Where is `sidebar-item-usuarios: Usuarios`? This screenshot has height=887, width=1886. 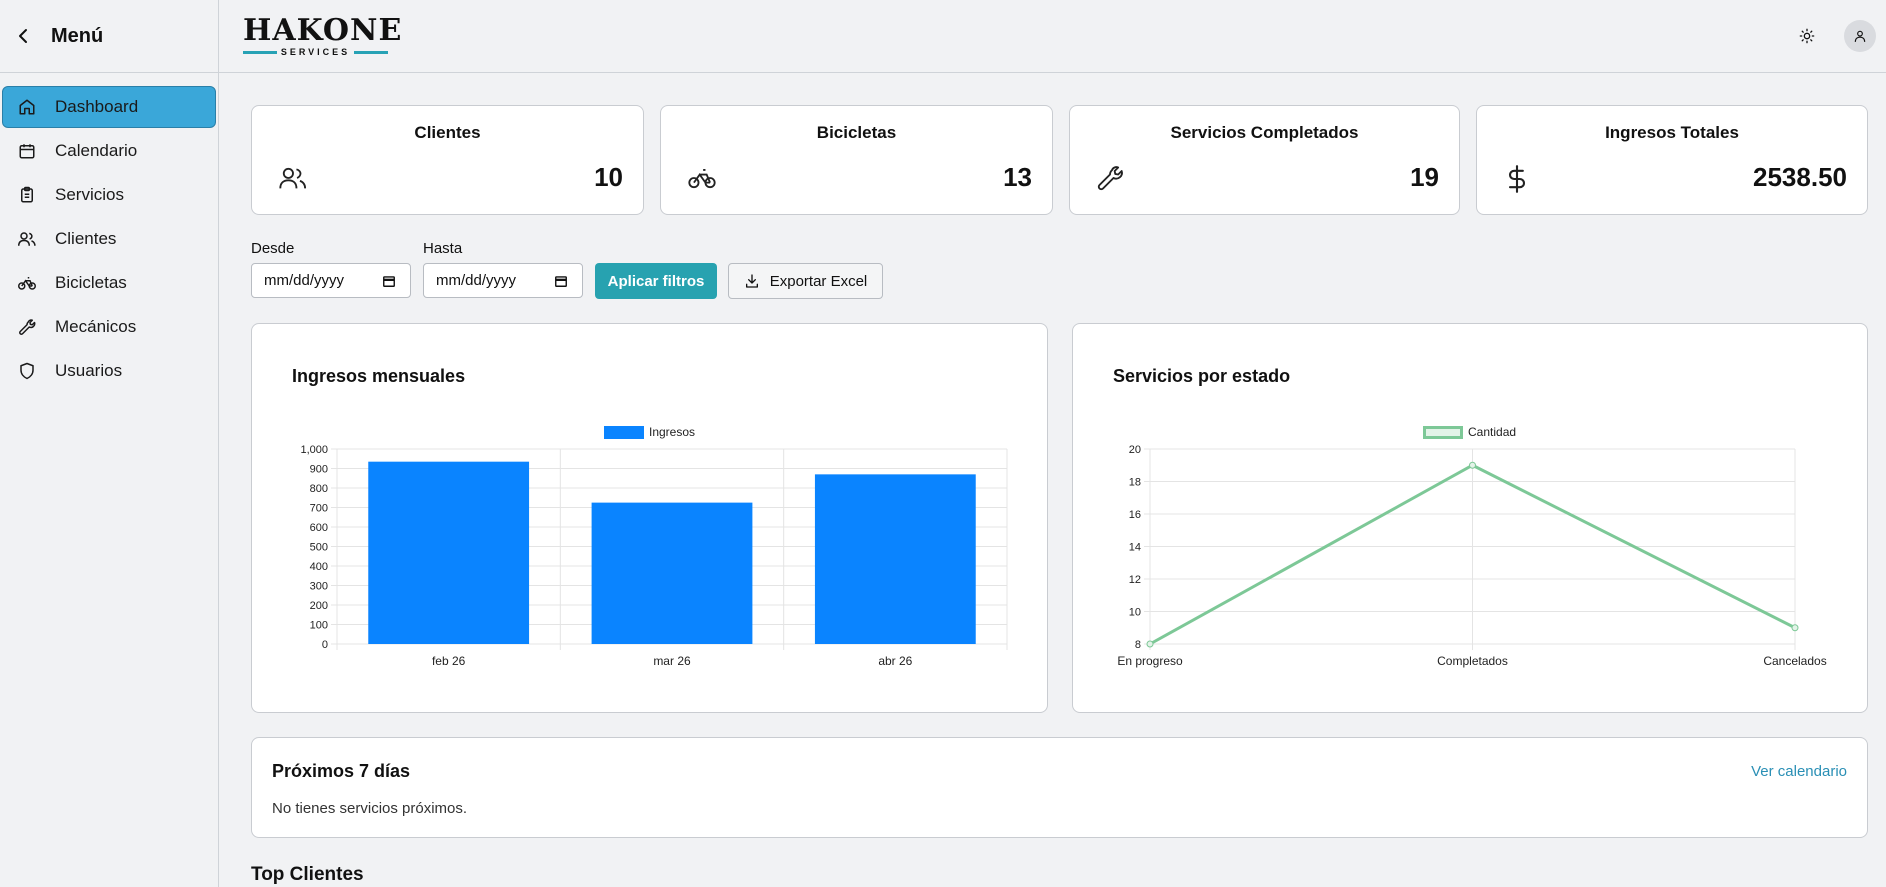
sidebar-item-usuarios: Usuarios is located at coordinates (109, 371).